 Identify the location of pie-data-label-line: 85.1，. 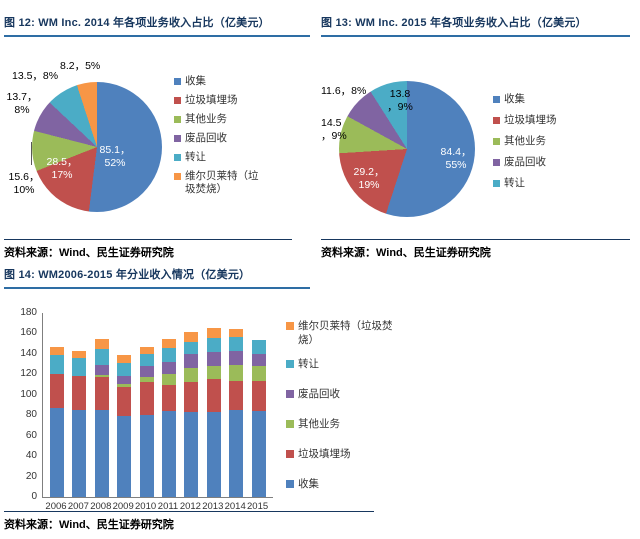
(115, 150).